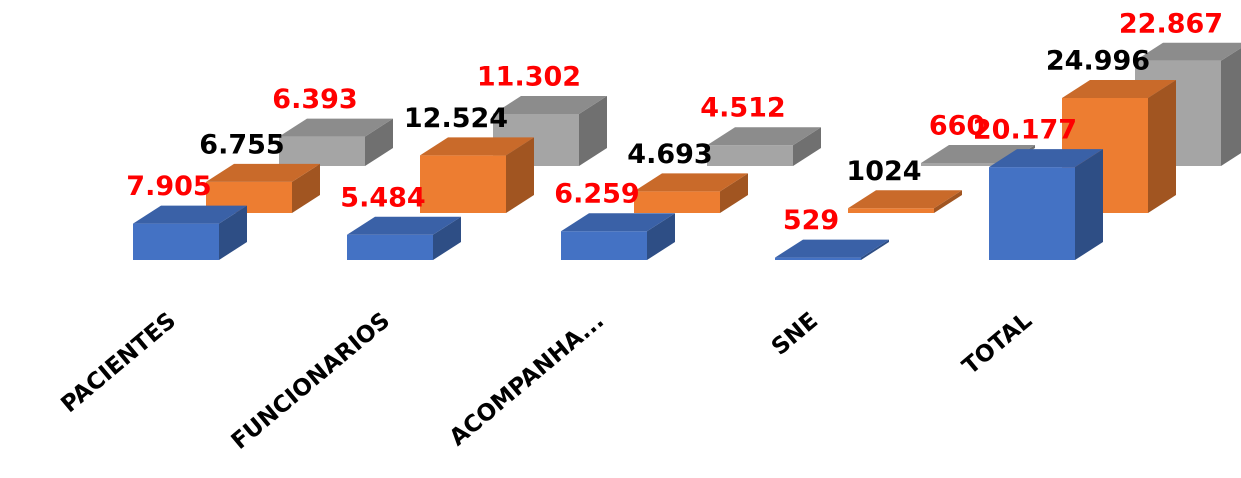 The image size is (1241, 478). What do you see at coordinates (1025, 130) in the screenshot?
I see `value-label: 20.177` at bounding box center [1025, 130].